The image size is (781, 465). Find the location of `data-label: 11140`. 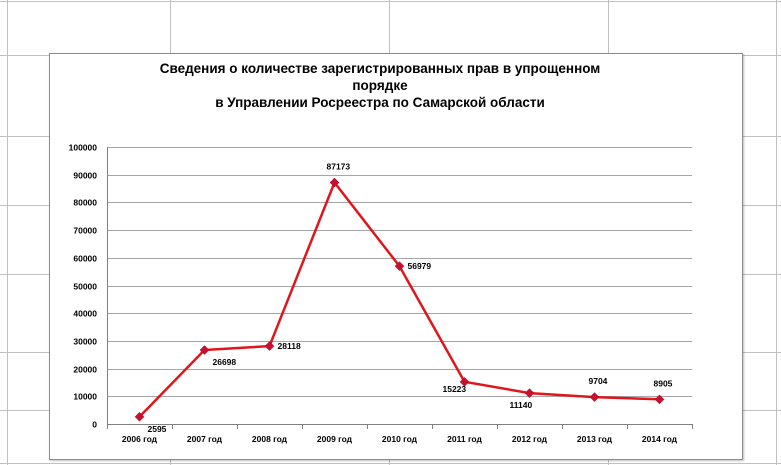

data-label: 11140 is located at coordinates (521, 405).